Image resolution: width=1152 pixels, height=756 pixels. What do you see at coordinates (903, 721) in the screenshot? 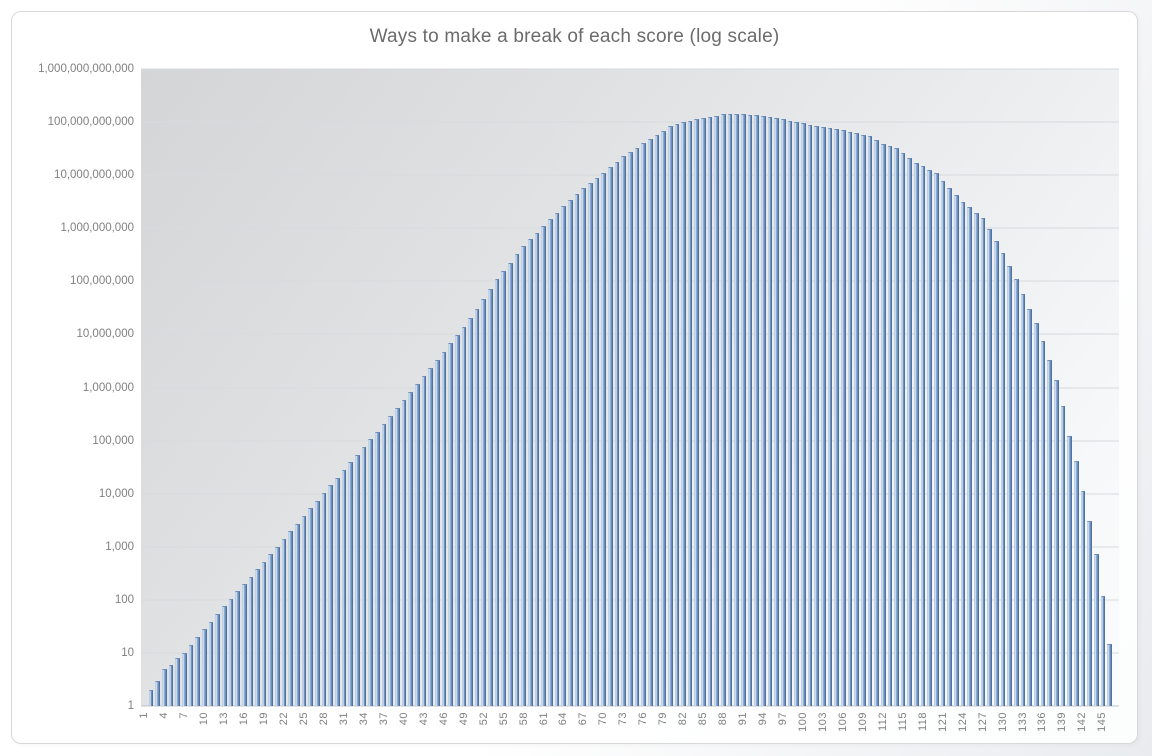
I see `x-axis-tick-label-box: 115` at bounding box center [903, 721].